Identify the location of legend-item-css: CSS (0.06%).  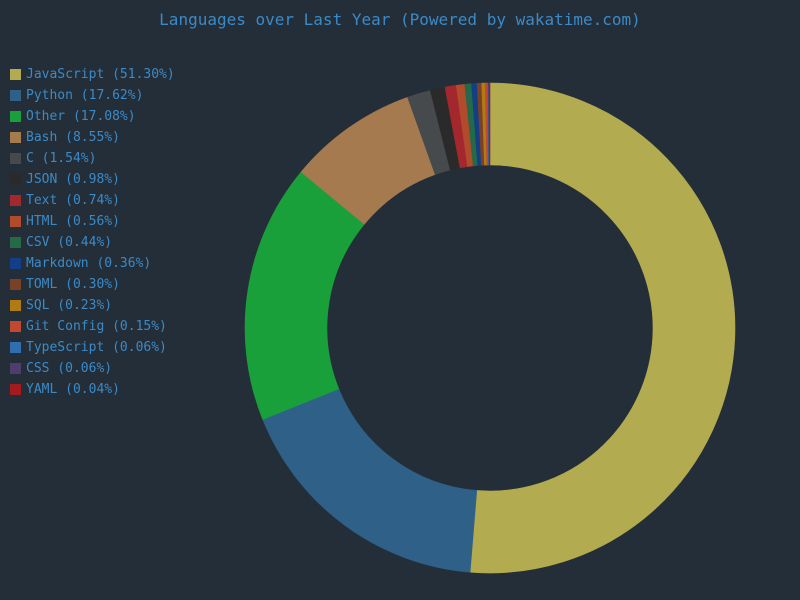
(92, 368).